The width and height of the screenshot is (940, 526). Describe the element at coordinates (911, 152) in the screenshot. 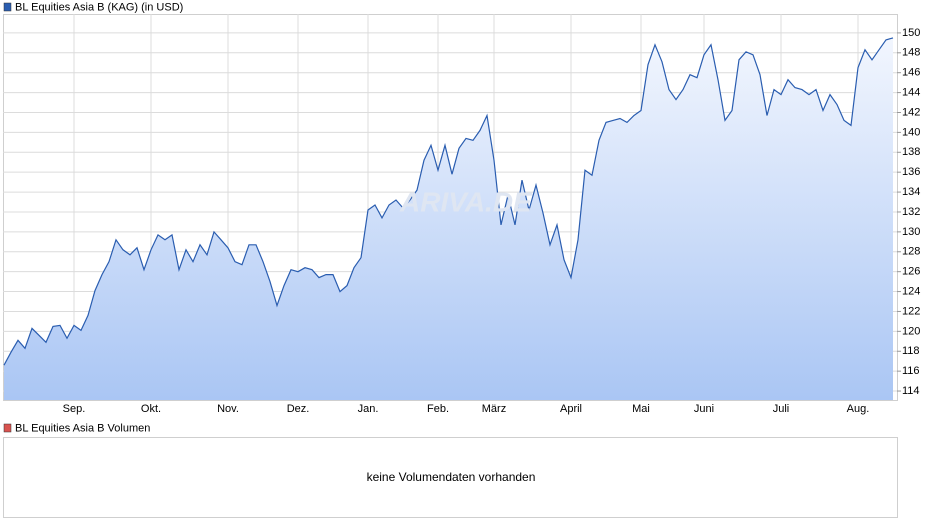

I see `y-tick-label: 138` at that location.